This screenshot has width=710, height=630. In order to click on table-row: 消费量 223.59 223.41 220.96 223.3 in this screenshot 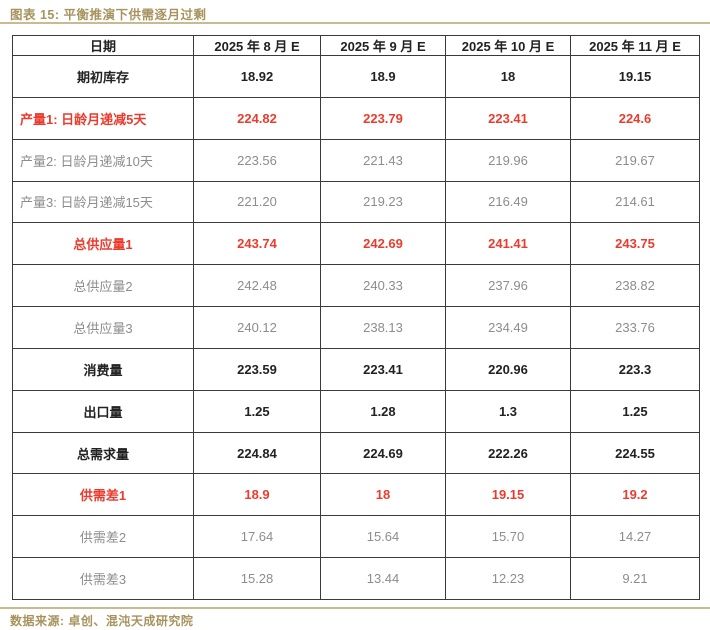, I will do `click(356, 369)`.